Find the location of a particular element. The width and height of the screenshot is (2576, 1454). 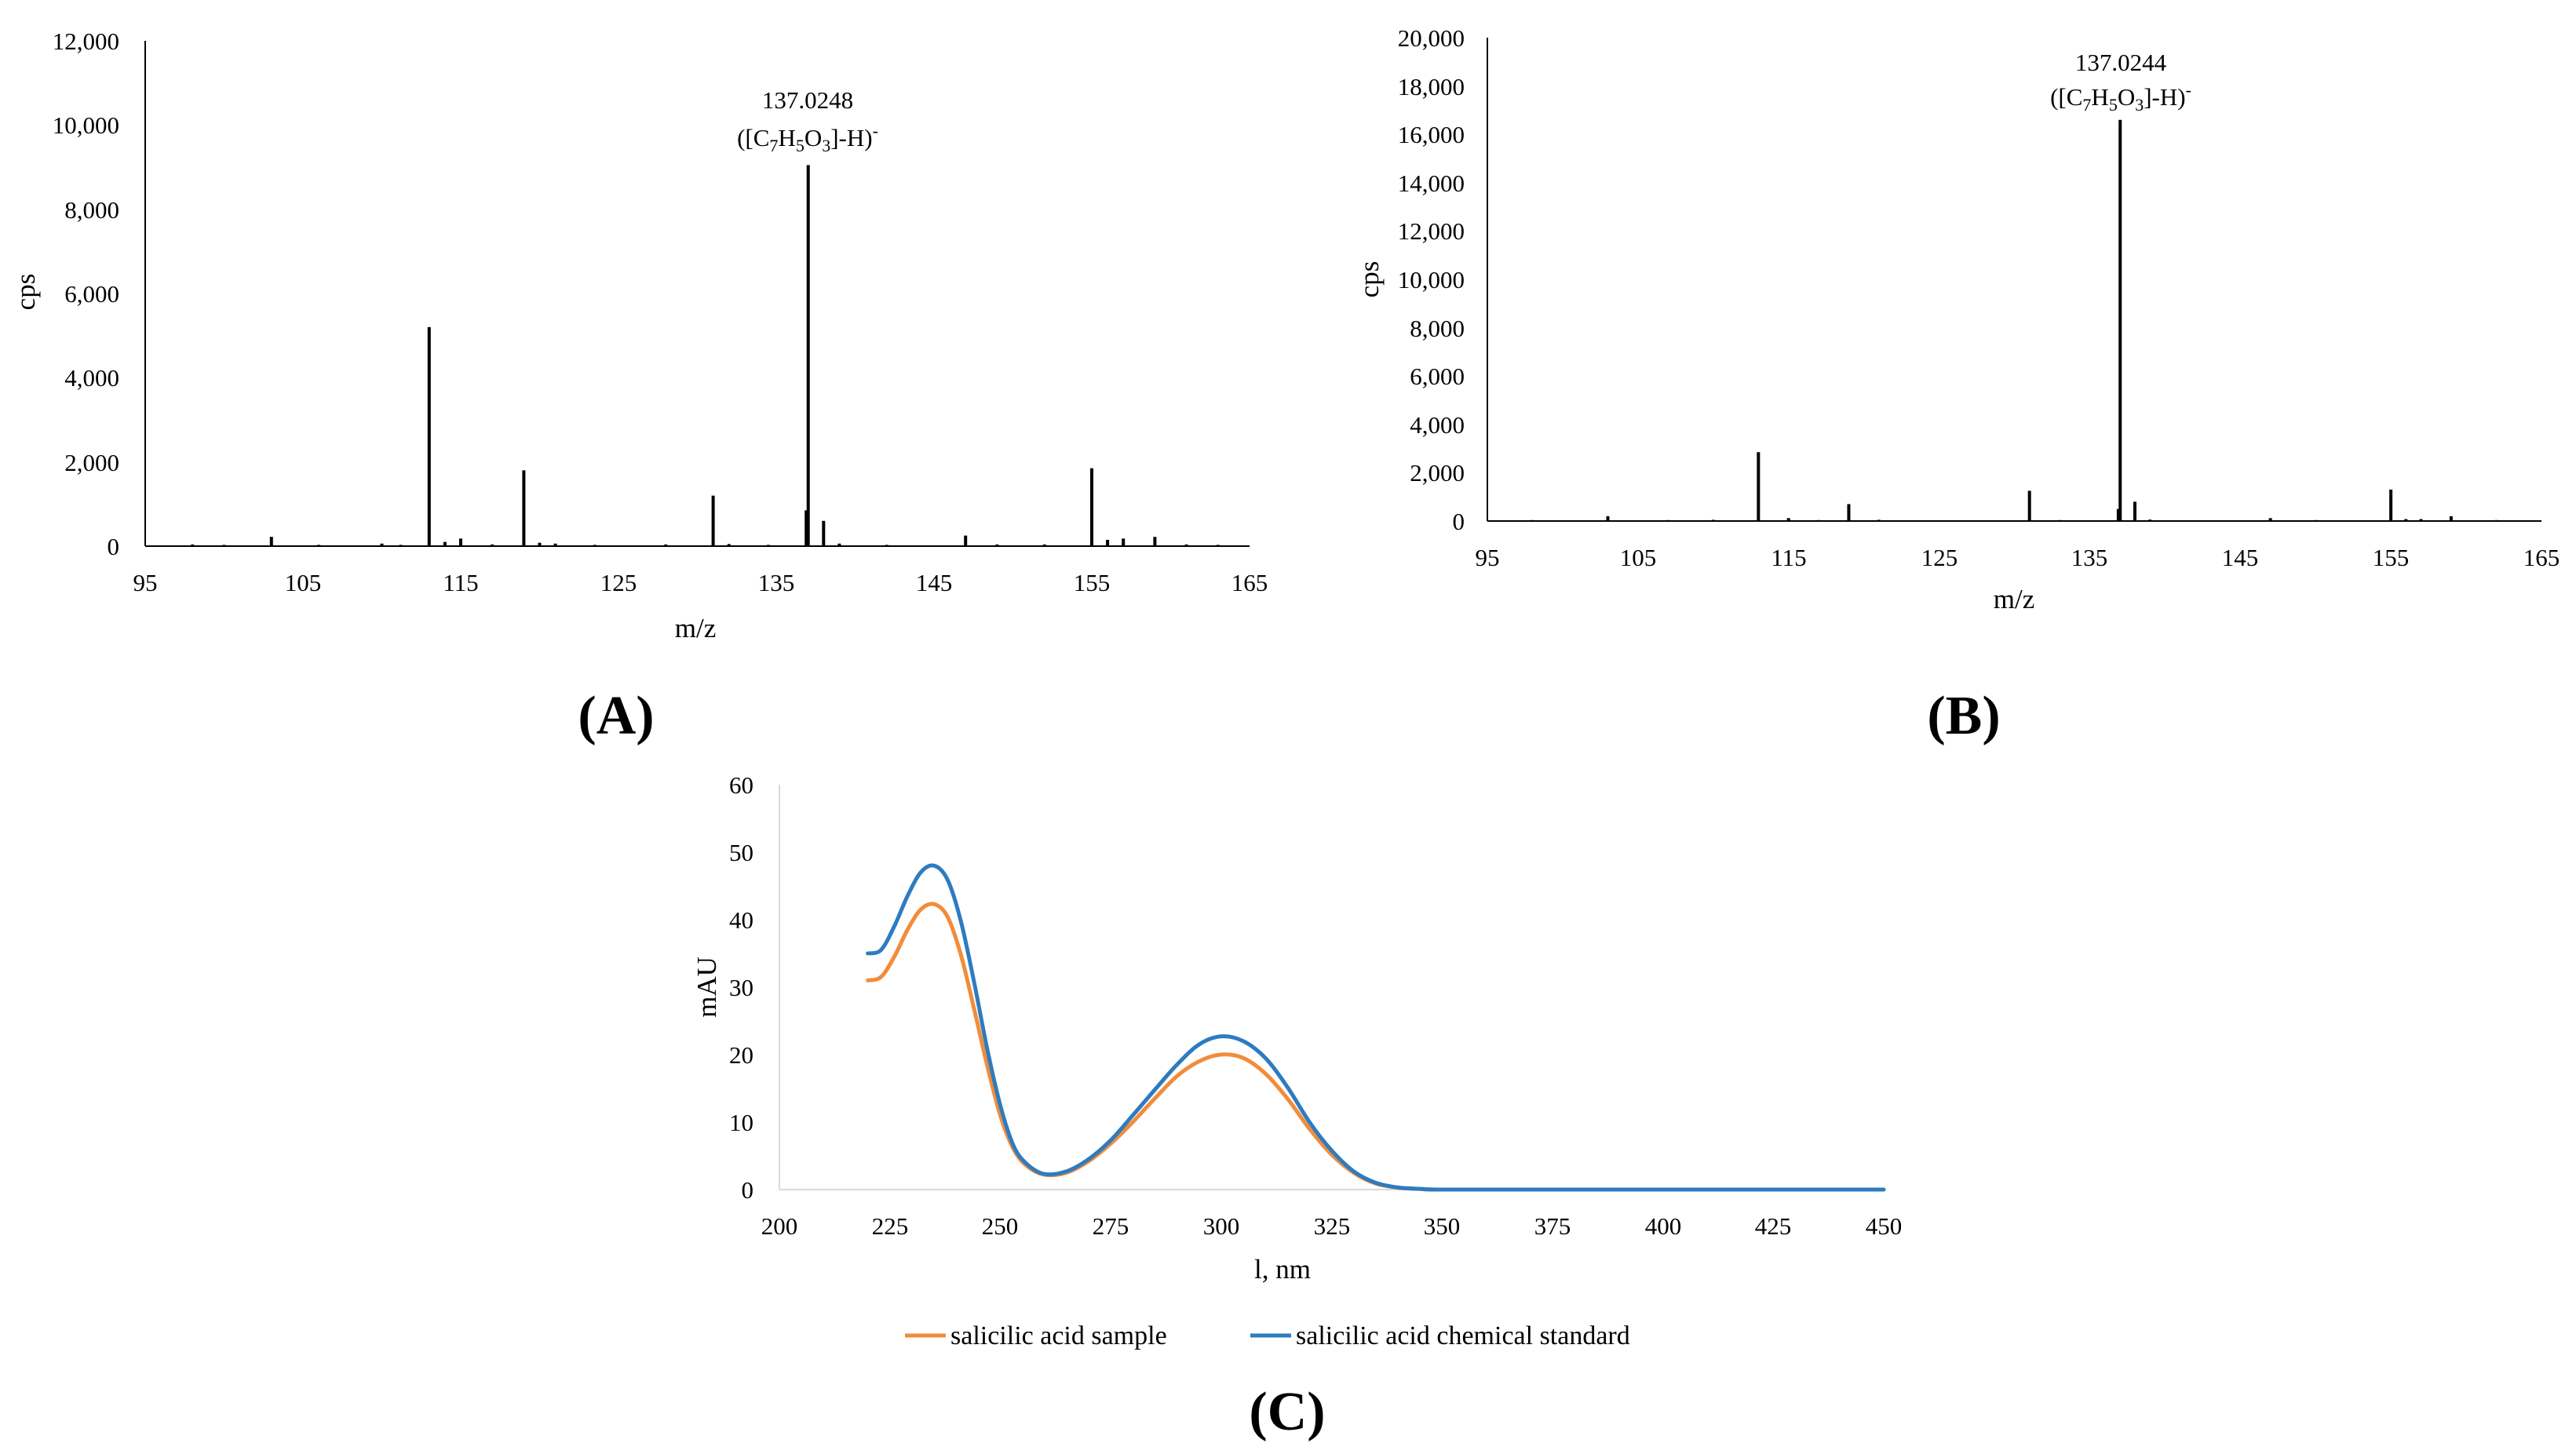

chart-a-xtick: 145 is located at coordinates (934, 582).